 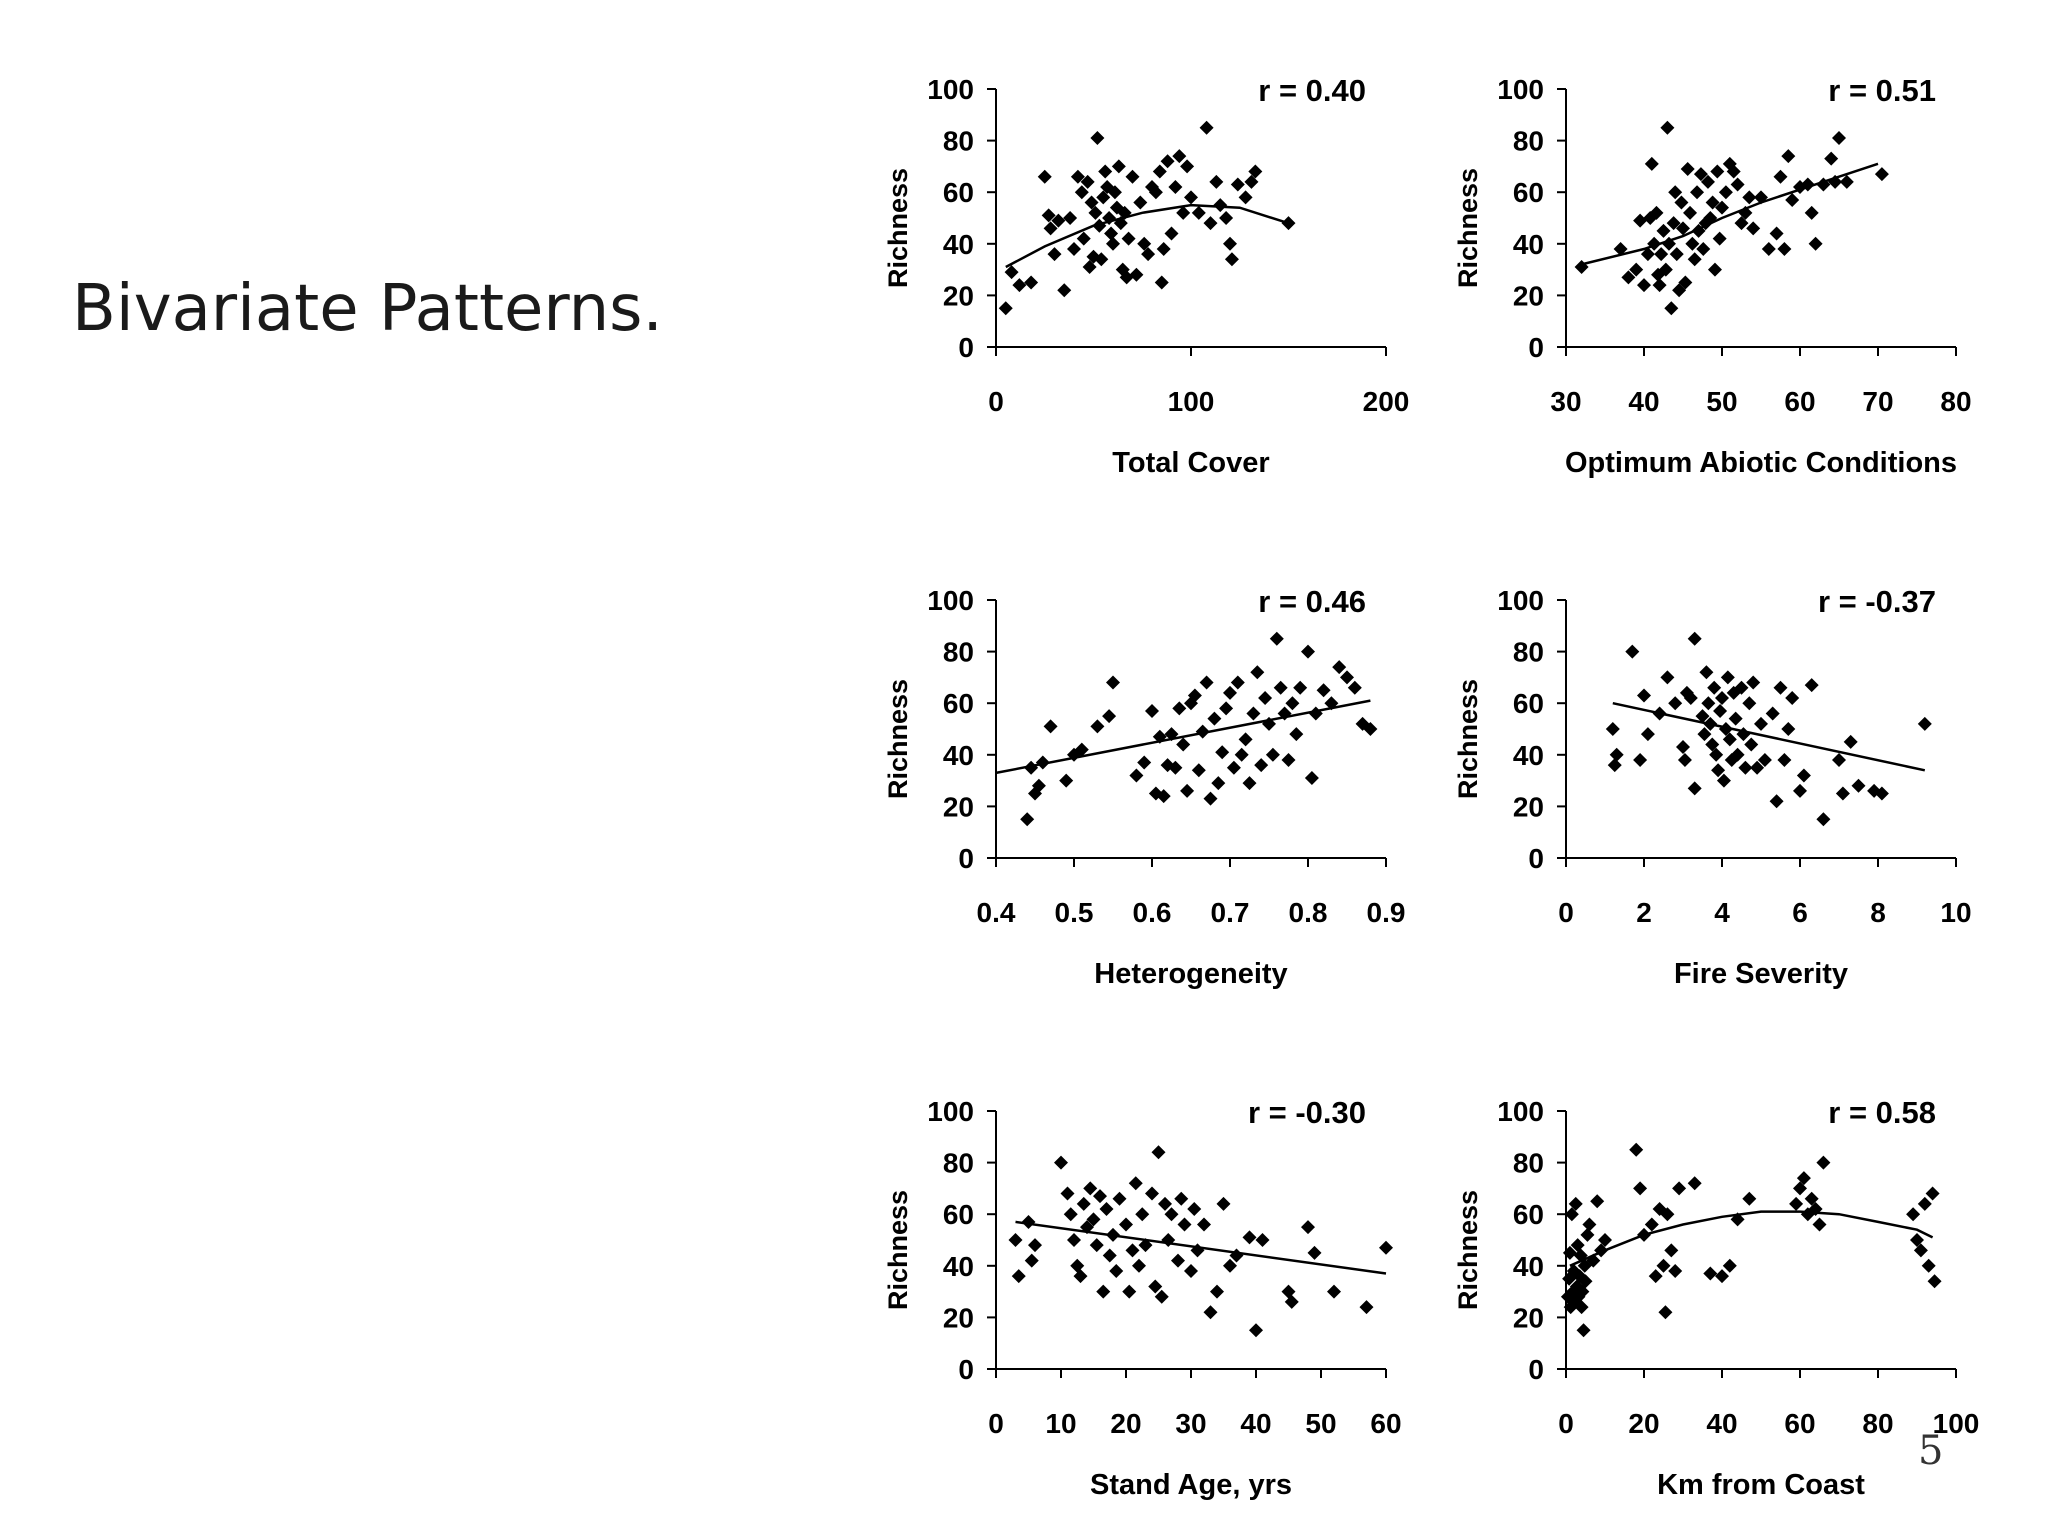 What do you see at coordinates (1565, 401) in the screenshot?
I see `x-tick-label: 30` at bounding box center [1565, 401].